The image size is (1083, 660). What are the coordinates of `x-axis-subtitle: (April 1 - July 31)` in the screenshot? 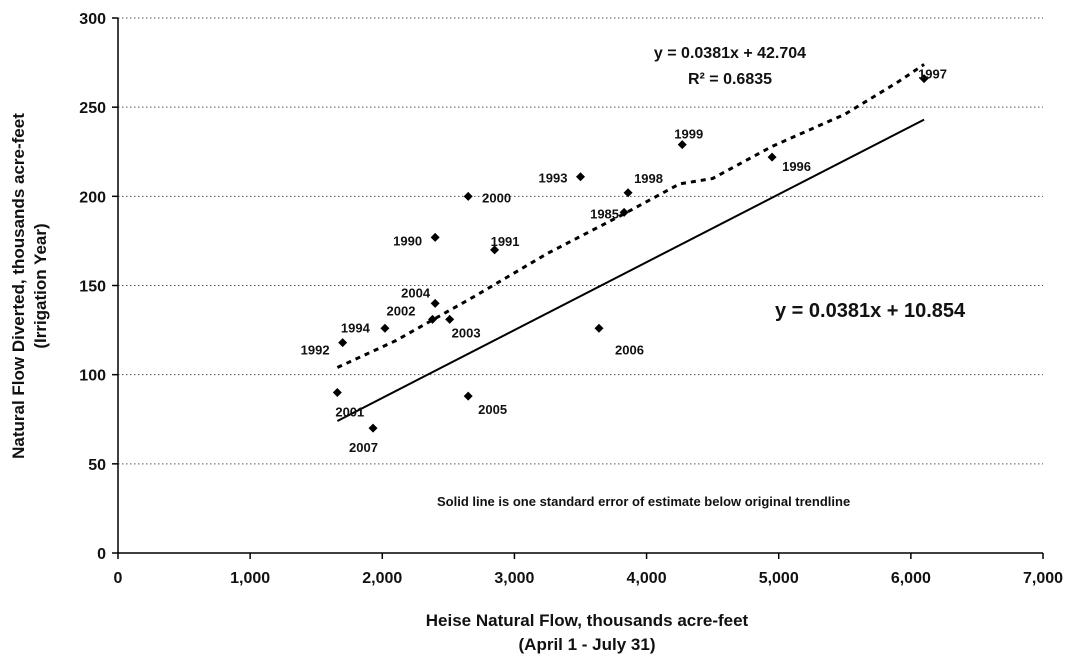 It's located at (587, 644).